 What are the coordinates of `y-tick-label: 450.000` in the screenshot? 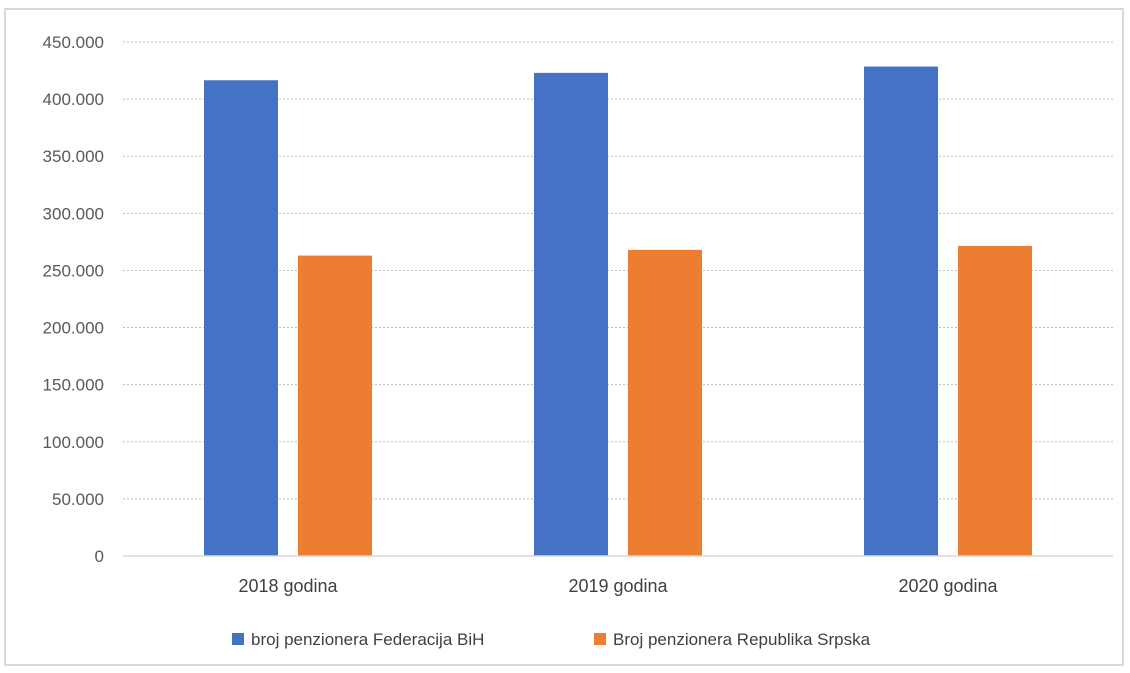 It's located at (73, 42).